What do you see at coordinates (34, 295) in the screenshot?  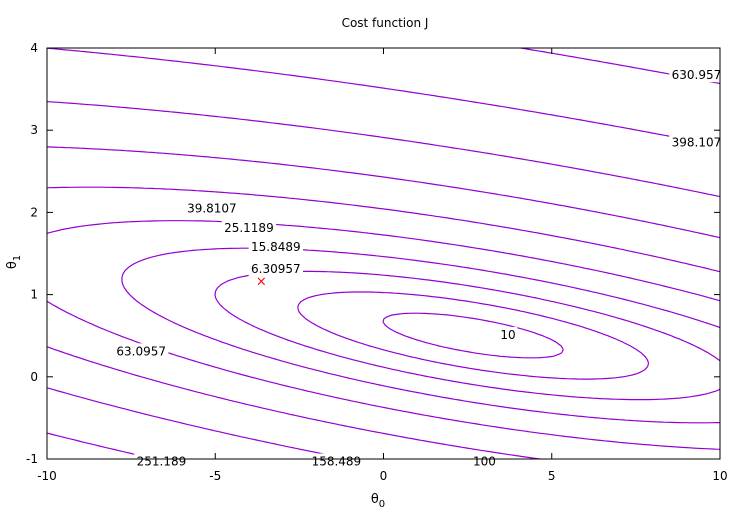 I see `y-tick-label: 1` at bounding box center [34, 295].